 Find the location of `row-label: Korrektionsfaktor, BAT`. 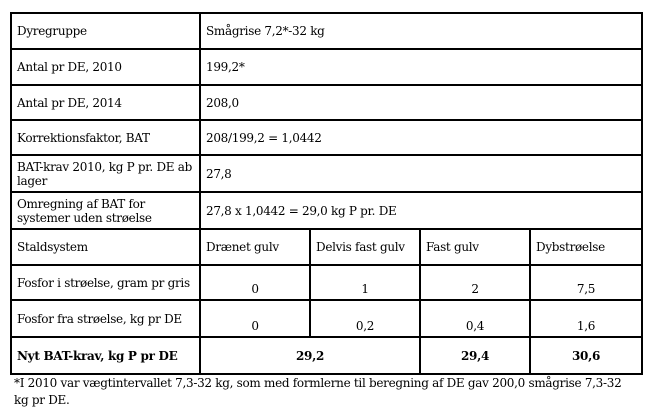

row-label: Korrektionsfaktor, BAT is located at coordinates (105, 137).